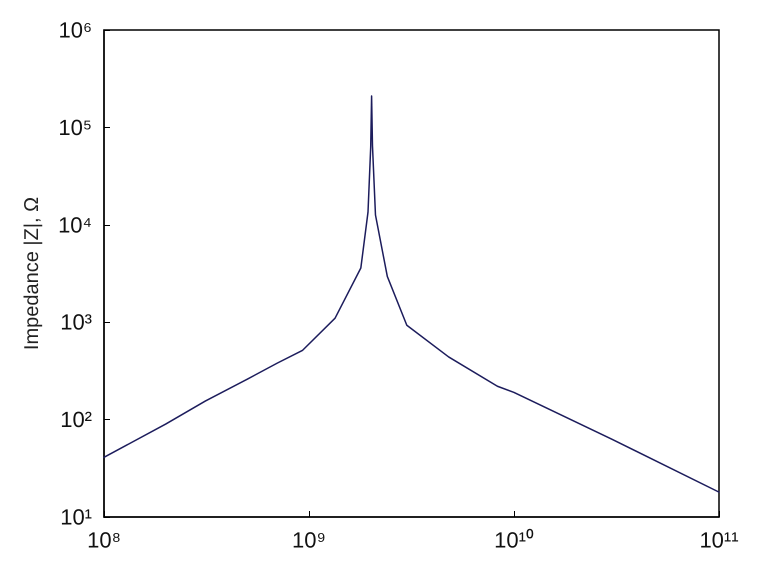  Describe the element at coordinates (75, 127) in the screenshot. I see `y-tick-label: 10⁵` at that location.